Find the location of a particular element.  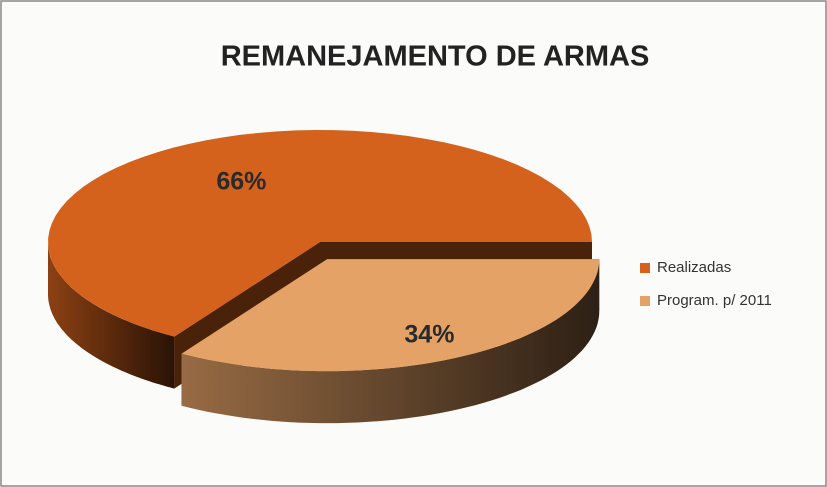

slice-top is located at coordinates (390, 315).